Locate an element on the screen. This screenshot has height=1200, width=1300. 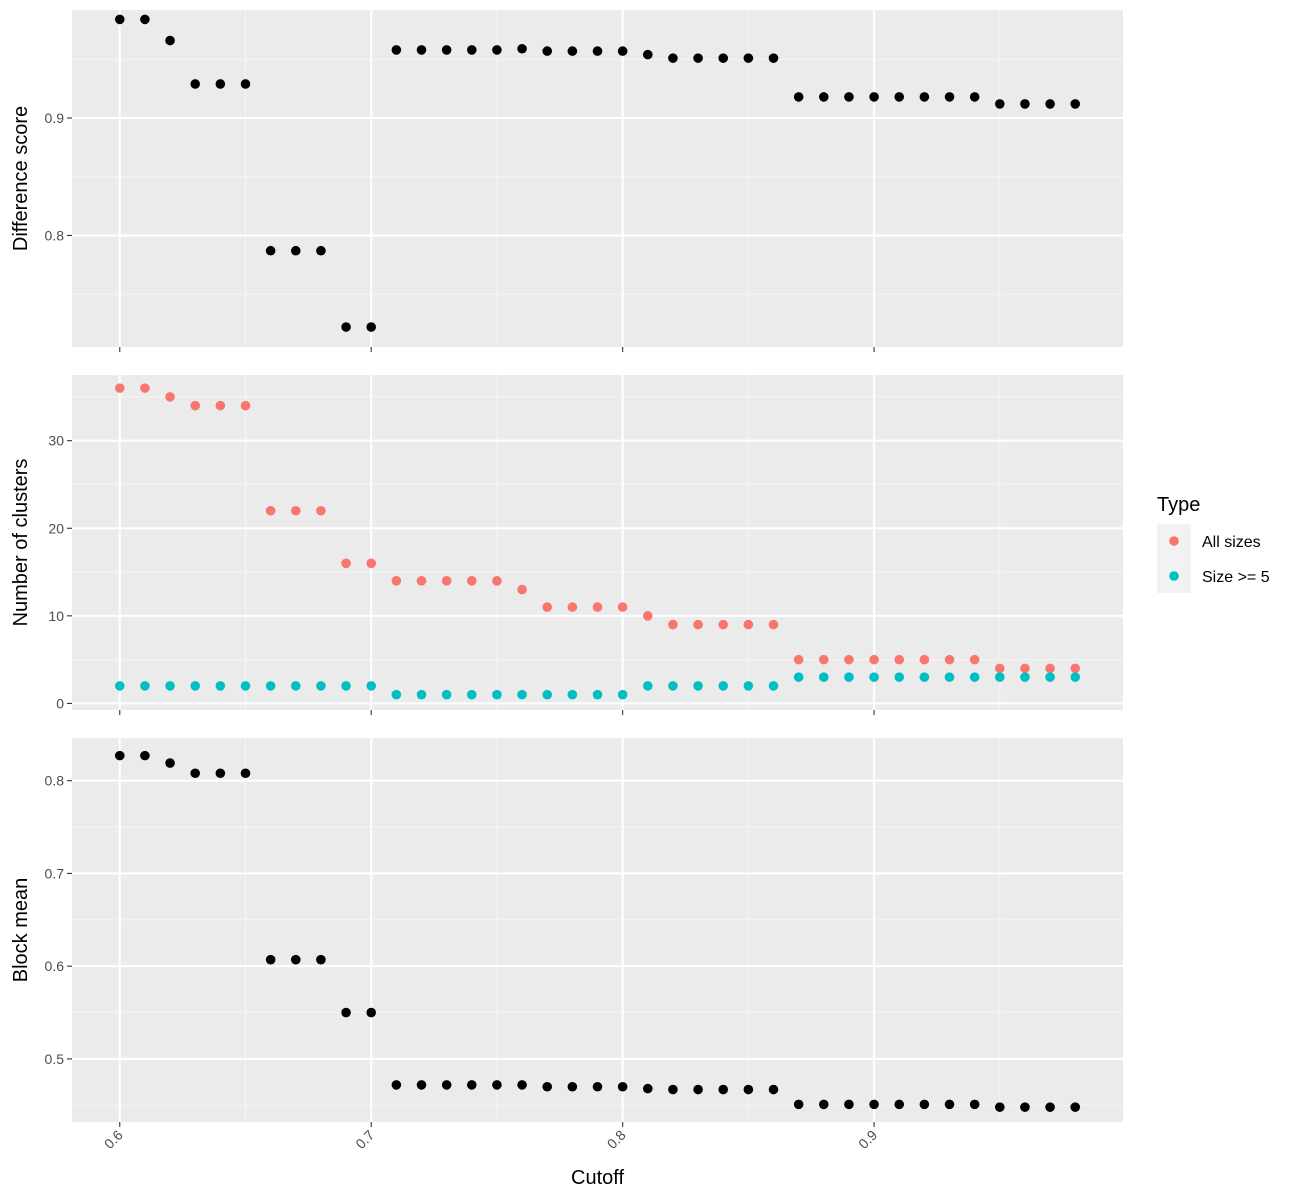
y-tick-label: 0 is located at coordinates (60, 703).